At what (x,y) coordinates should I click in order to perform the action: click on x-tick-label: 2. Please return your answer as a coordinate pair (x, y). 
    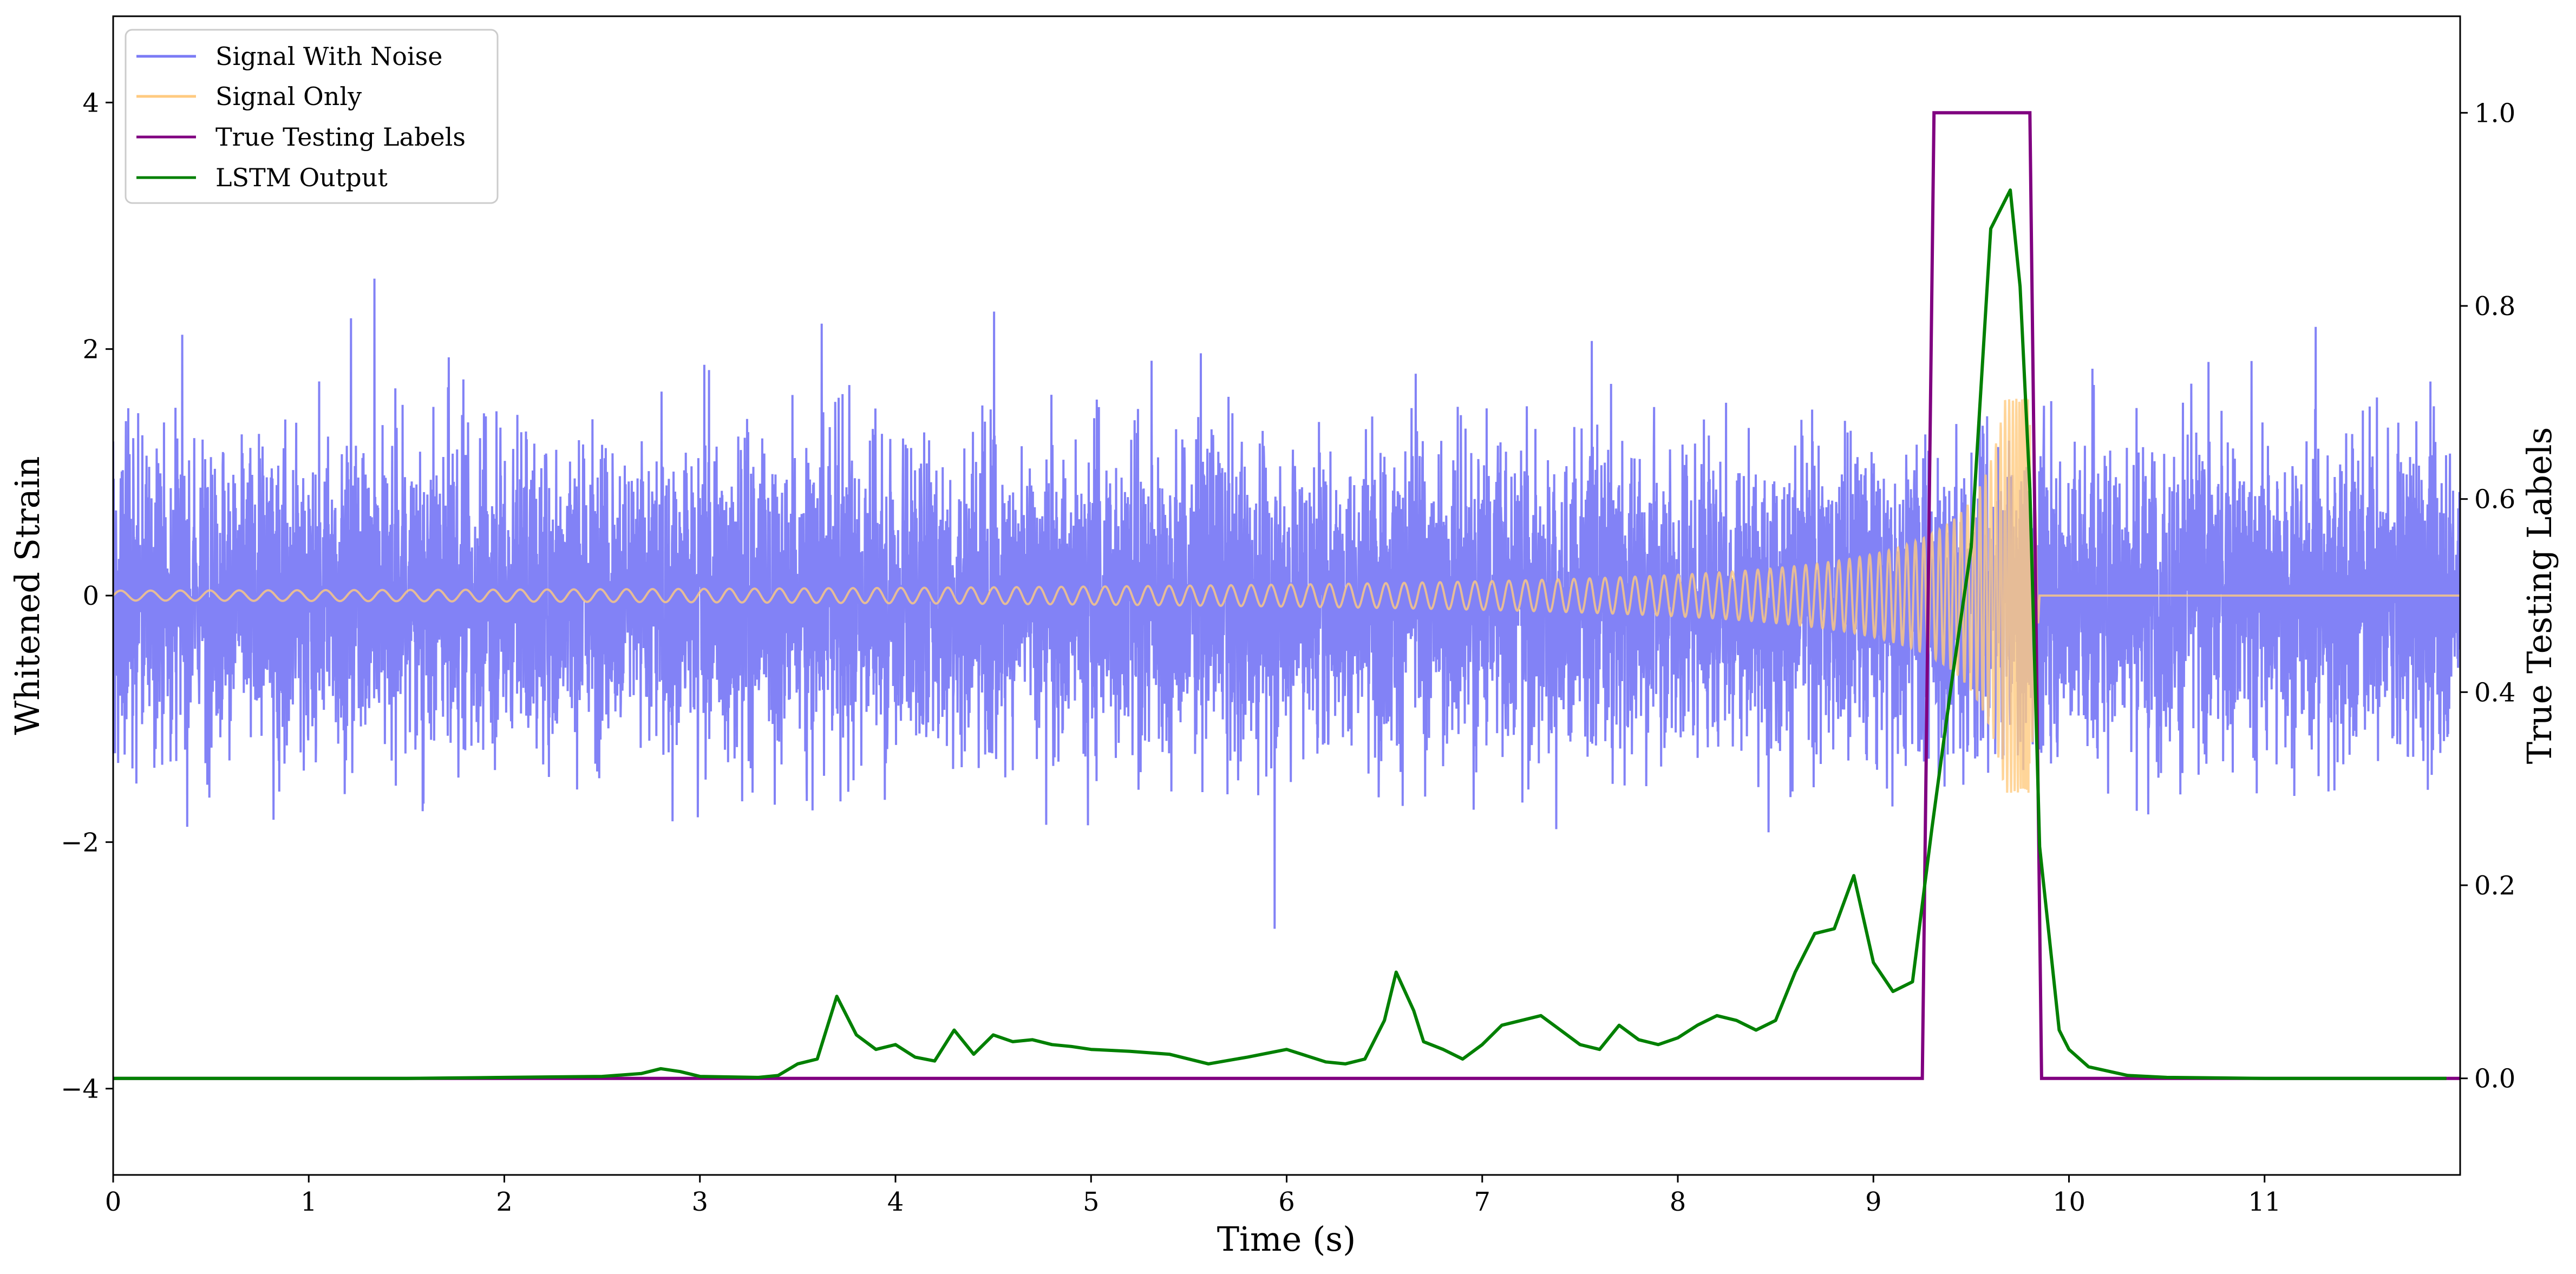
    Looking at the image, I should click on (505, 1202).